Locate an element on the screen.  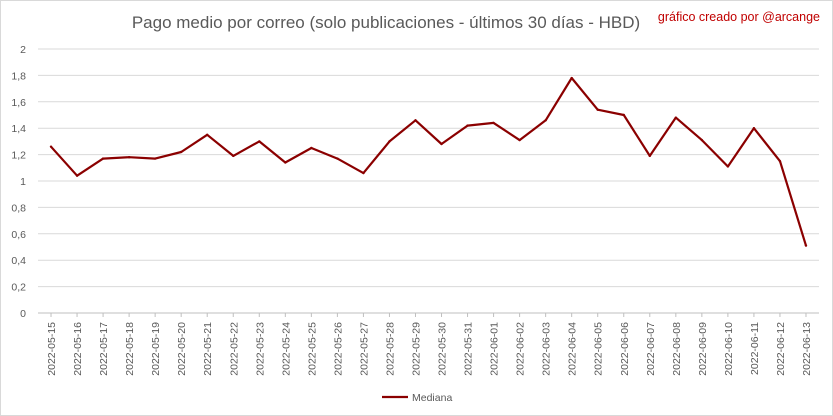
x-tick-label: 2022-05-30 is located at coordinates (443, 349).